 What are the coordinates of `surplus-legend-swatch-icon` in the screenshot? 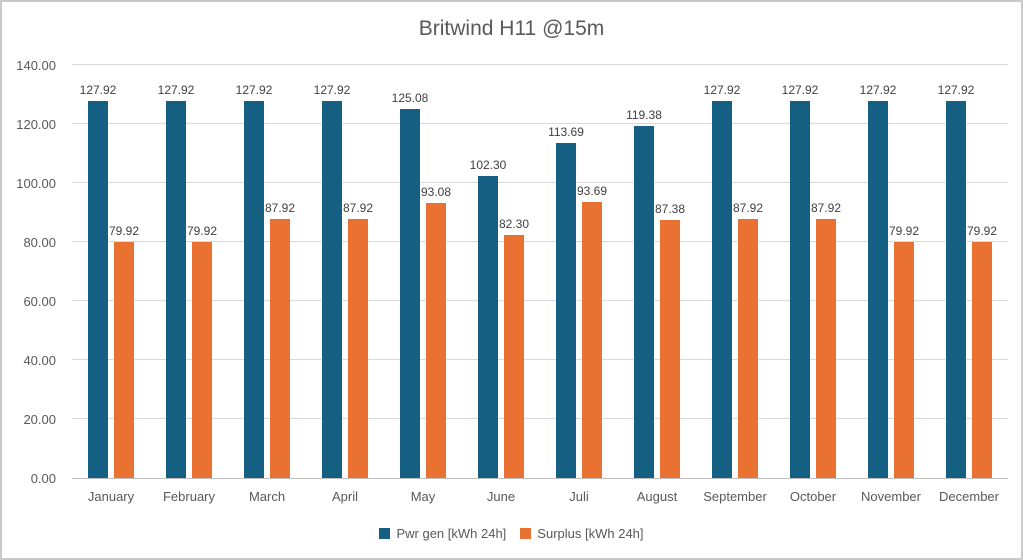 It's located at (526, 533).